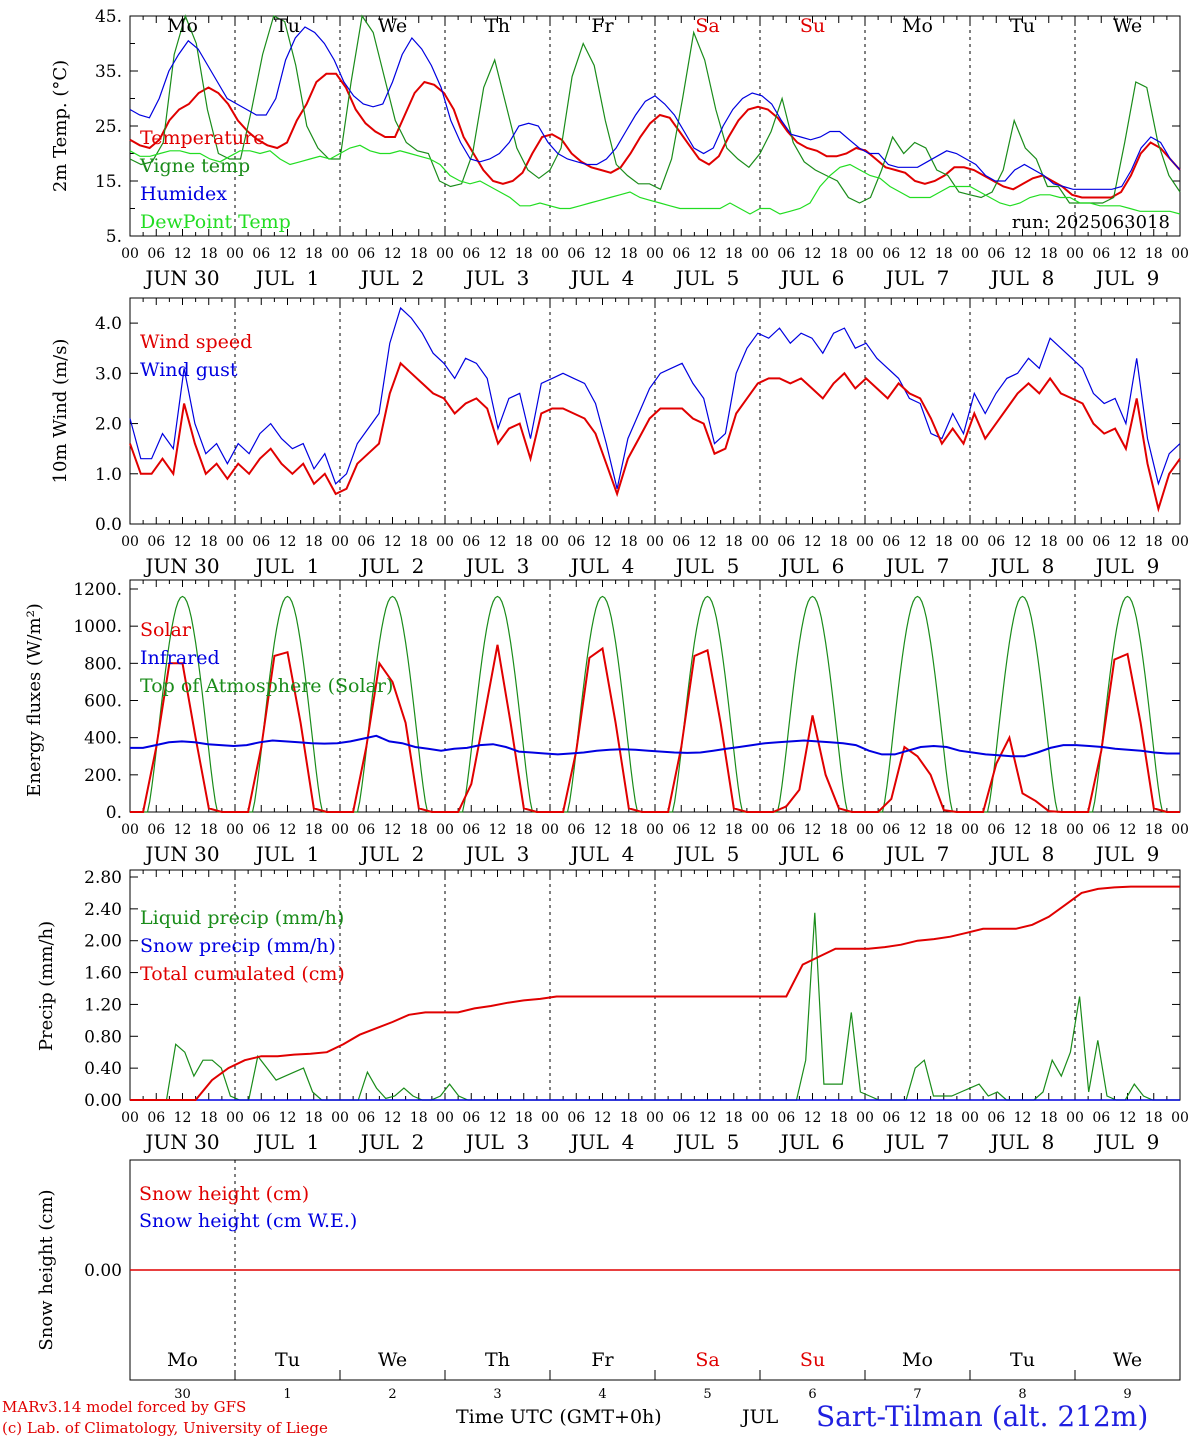  Describe the element at coordinates (497, 26) in the screenshot. I see `temp-weekday-label: Th` at that location.